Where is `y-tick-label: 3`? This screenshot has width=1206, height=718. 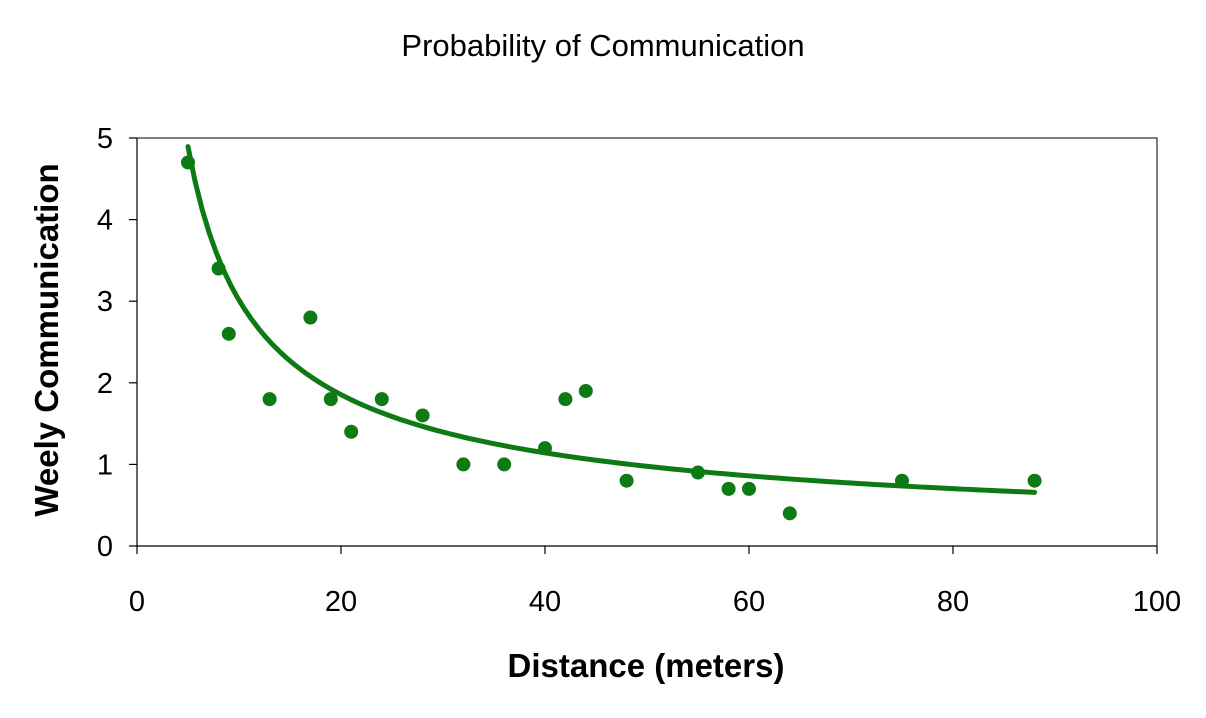
y-tick-label: 3 is located at coordinates (105, 302).